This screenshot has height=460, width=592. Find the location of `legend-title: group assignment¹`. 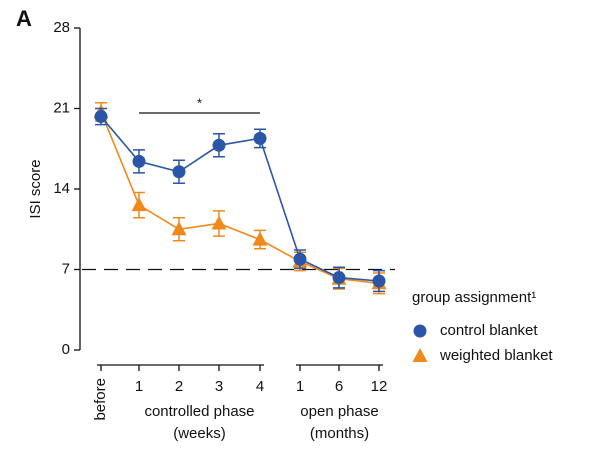

legend-title: group assignment¹ is located at coordinates (474, 297).